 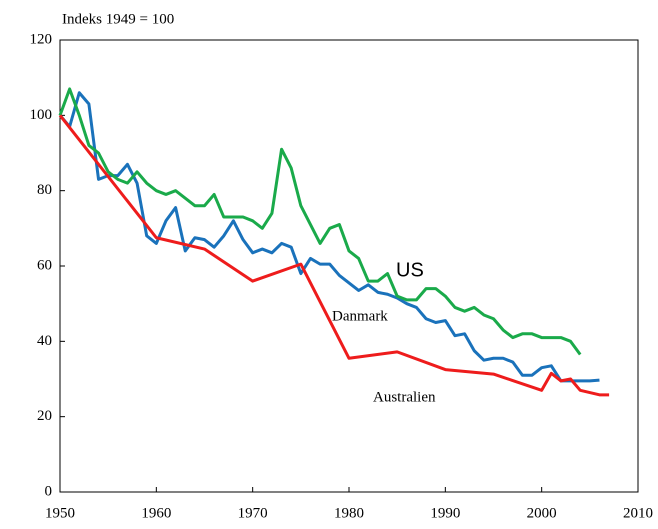 I want to click on y-tick-label: 120, so click(x=41, y=39).